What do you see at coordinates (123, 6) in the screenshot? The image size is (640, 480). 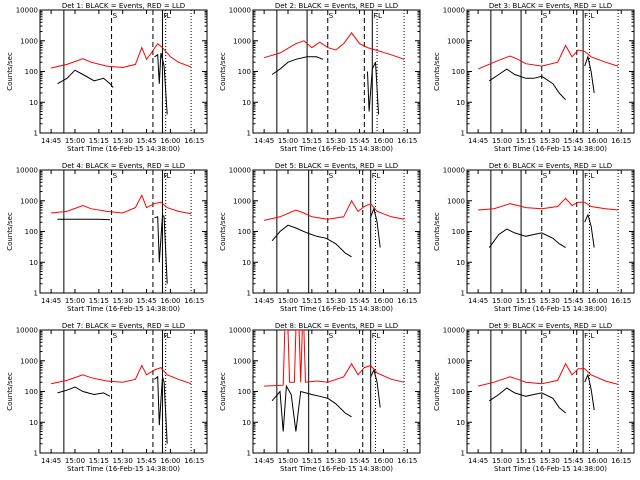 I see `panel-title: Det 1: BLACK = Events, RED = LLD` at bounding box center [123, 6].